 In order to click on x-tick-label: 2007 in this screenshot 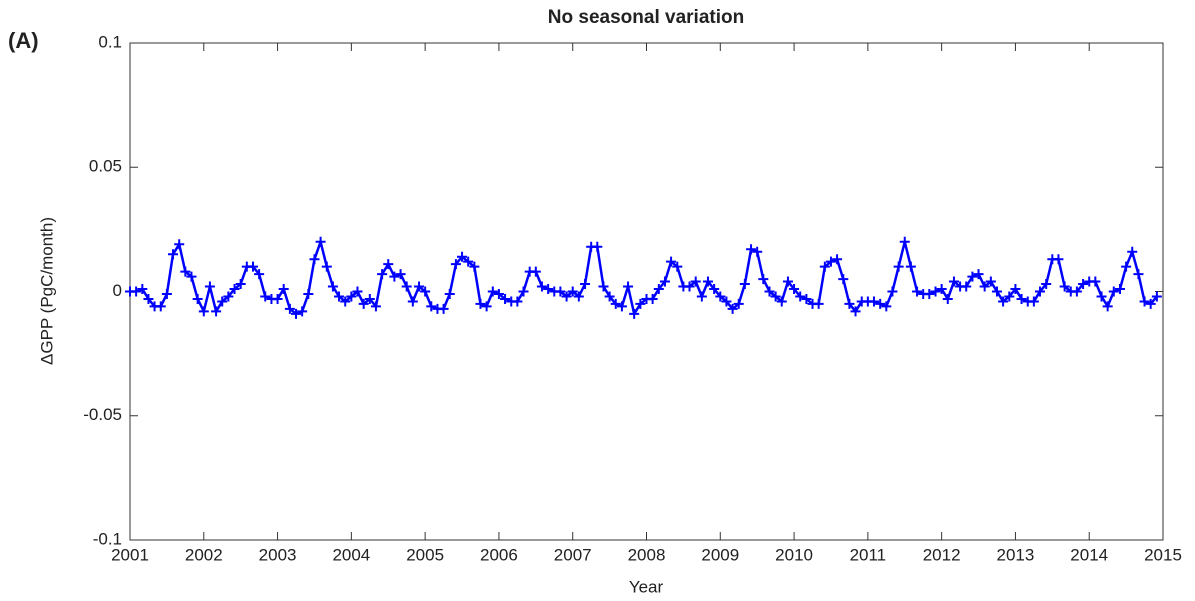, I will do `click(573, 554)`.